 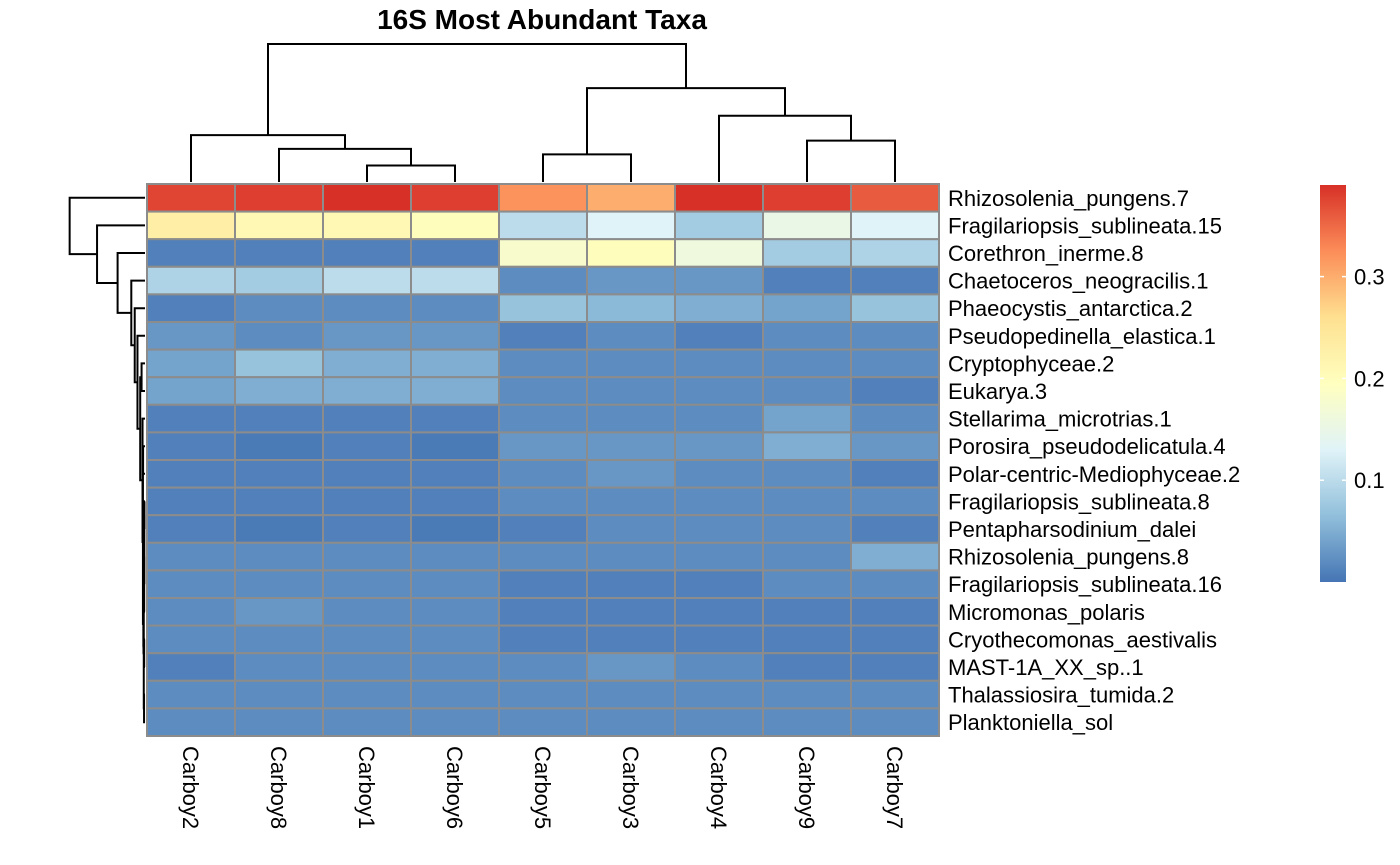 What do you see at coordinates (1085, 584) in the screenshot?
I see `row-label: Fragilariopsis_sublineata.16` at bounding box center [1085, 584].